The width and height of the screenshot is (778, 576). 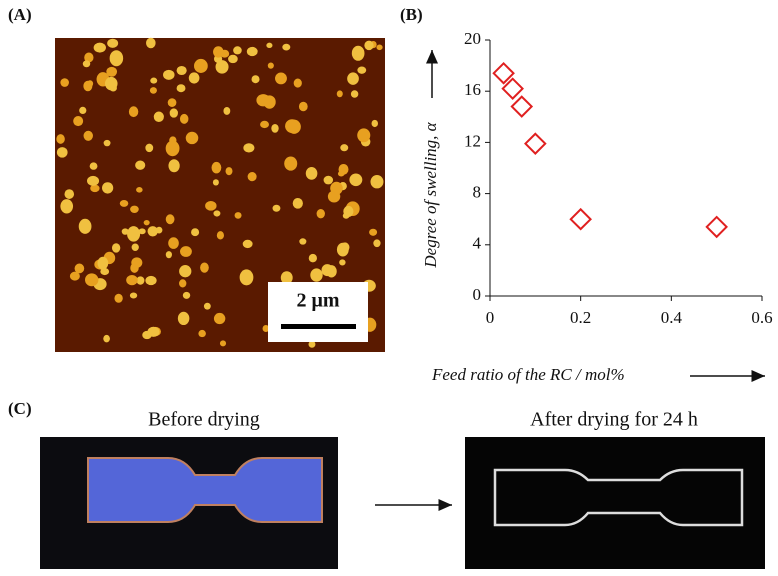 What do you see at coordinates (580, 317) in the screenshot?
I see `x-tick-label: 0.2` at bounding box center [580, 317].